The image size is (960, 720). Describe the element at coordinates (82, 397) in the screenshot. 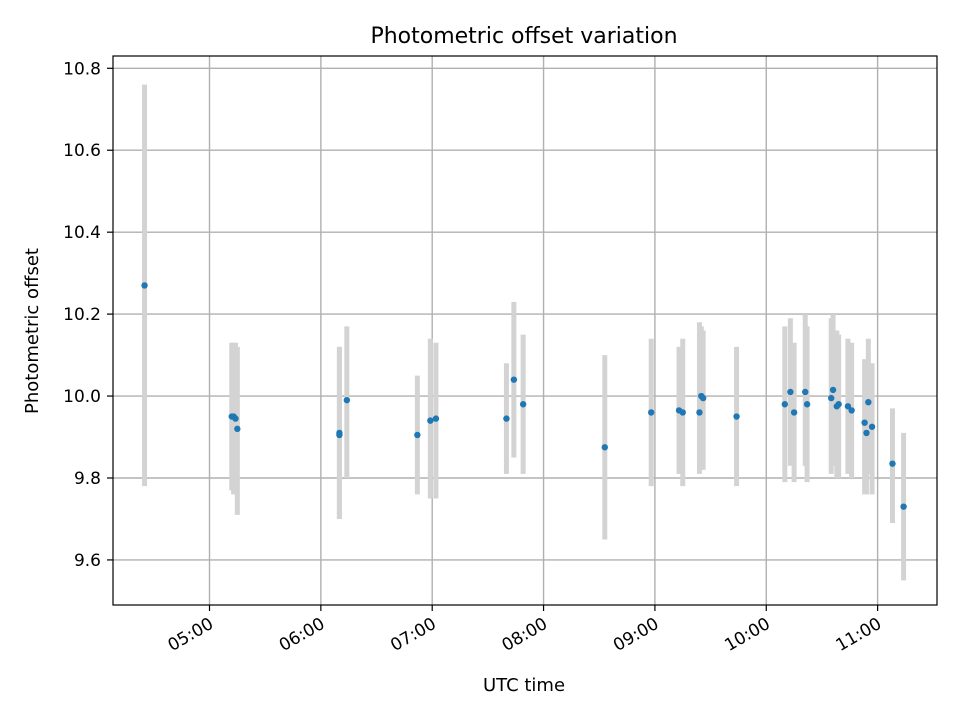

I see `y-tick-label: 10.0` at that location.